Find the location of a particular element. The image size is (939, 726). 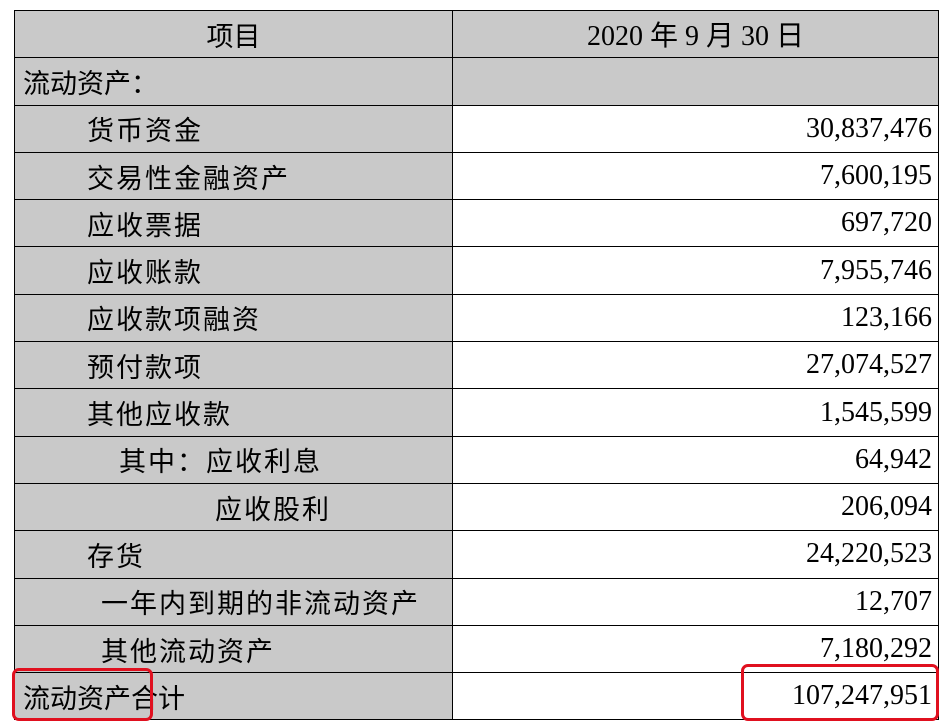

table-row: 其他流动资产 7,180,292 is located at coordinates (476, 649).